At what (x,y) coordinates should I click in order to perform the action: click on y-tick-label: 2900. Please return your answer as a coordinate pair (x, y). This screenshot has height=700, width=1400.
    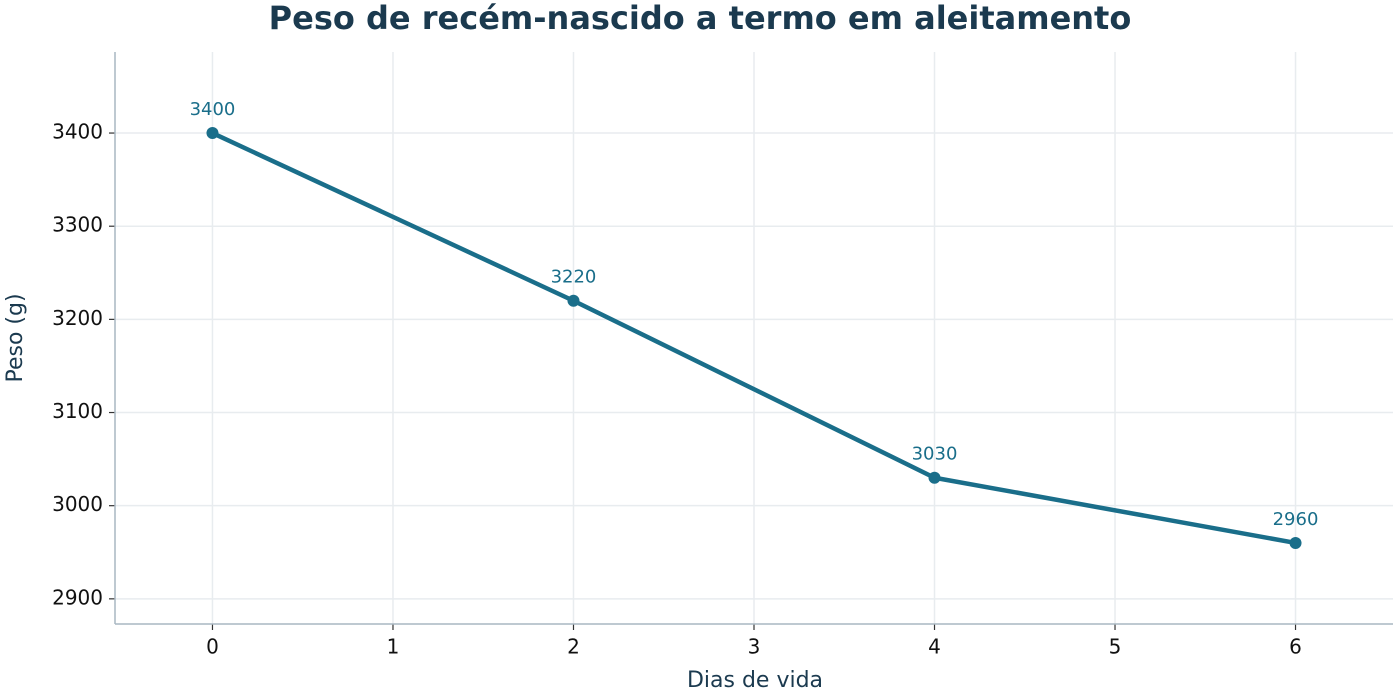
    Looking at the image, I should click on (77, 597).